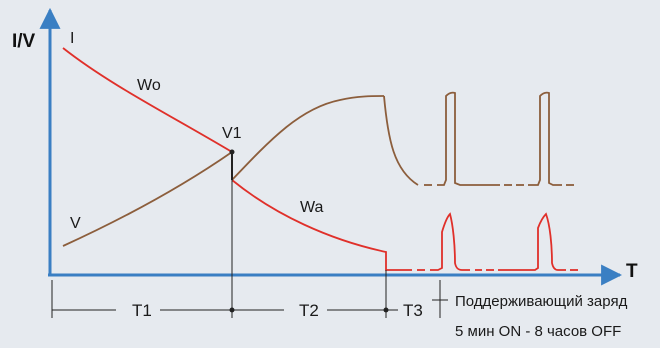 This screenshot has height=348, width=660. What do you see at coordinates (72, 38) in the screenshot?
I see `current-label: I` at bounding box center [72, 38].